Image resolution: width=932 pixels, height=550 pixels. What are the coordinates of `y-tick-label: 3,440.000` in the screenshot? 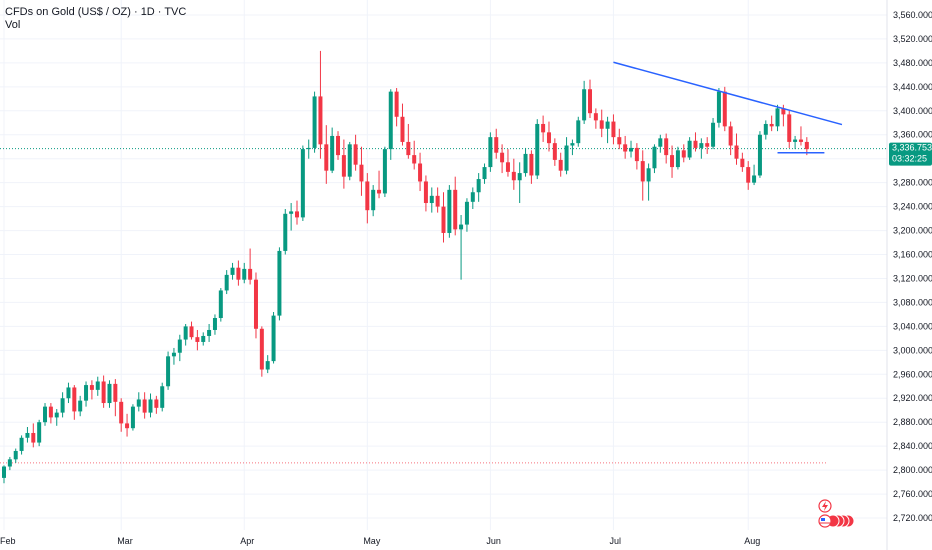 It's located at (912, 87).